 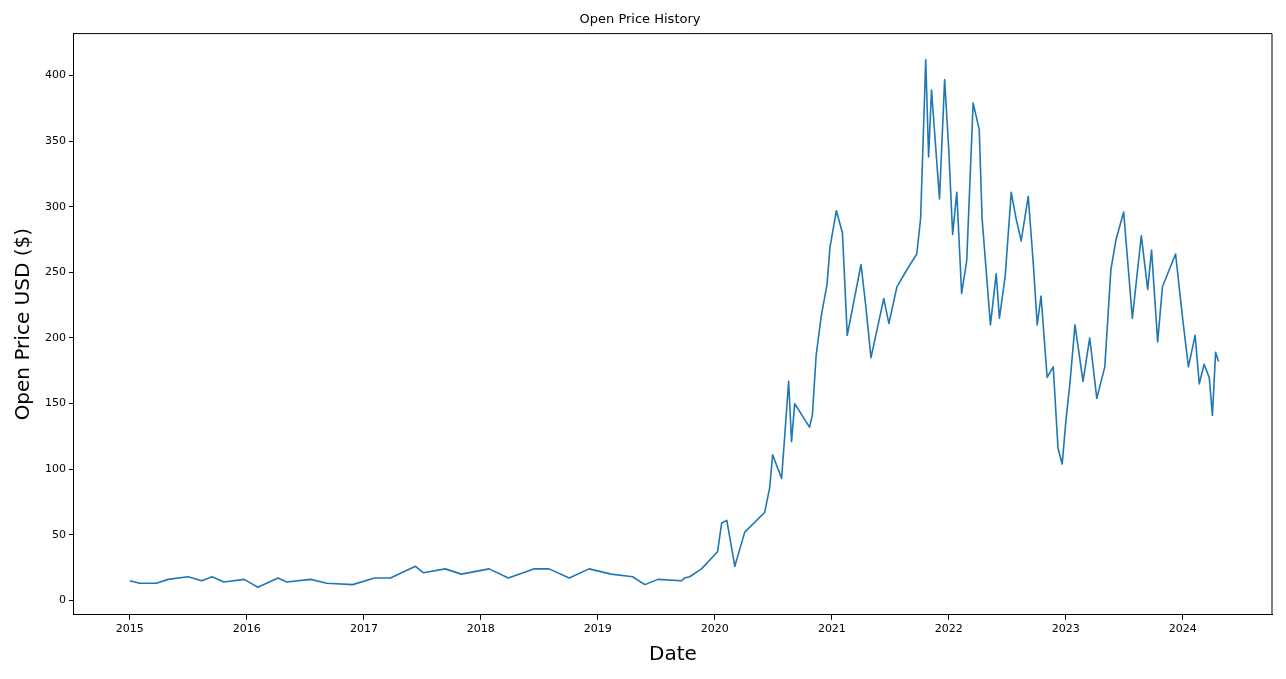 What do you see at coordinates (1182, 629) in the screenshot?
I see `x-tick-label: 2024` at bounding box center [1182, 629].